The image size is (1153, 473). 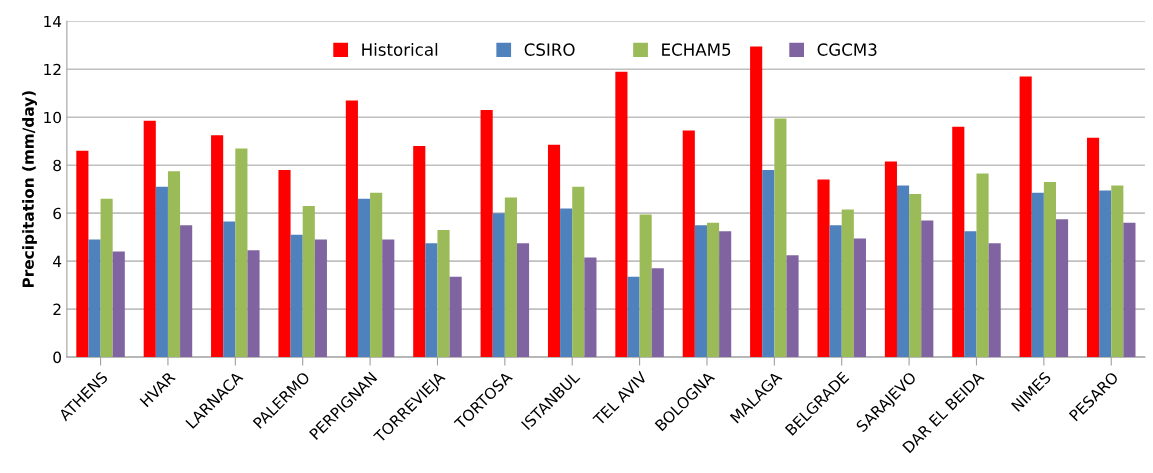 I want to click on y-tick-label: 14, so click(x=53, y=21).